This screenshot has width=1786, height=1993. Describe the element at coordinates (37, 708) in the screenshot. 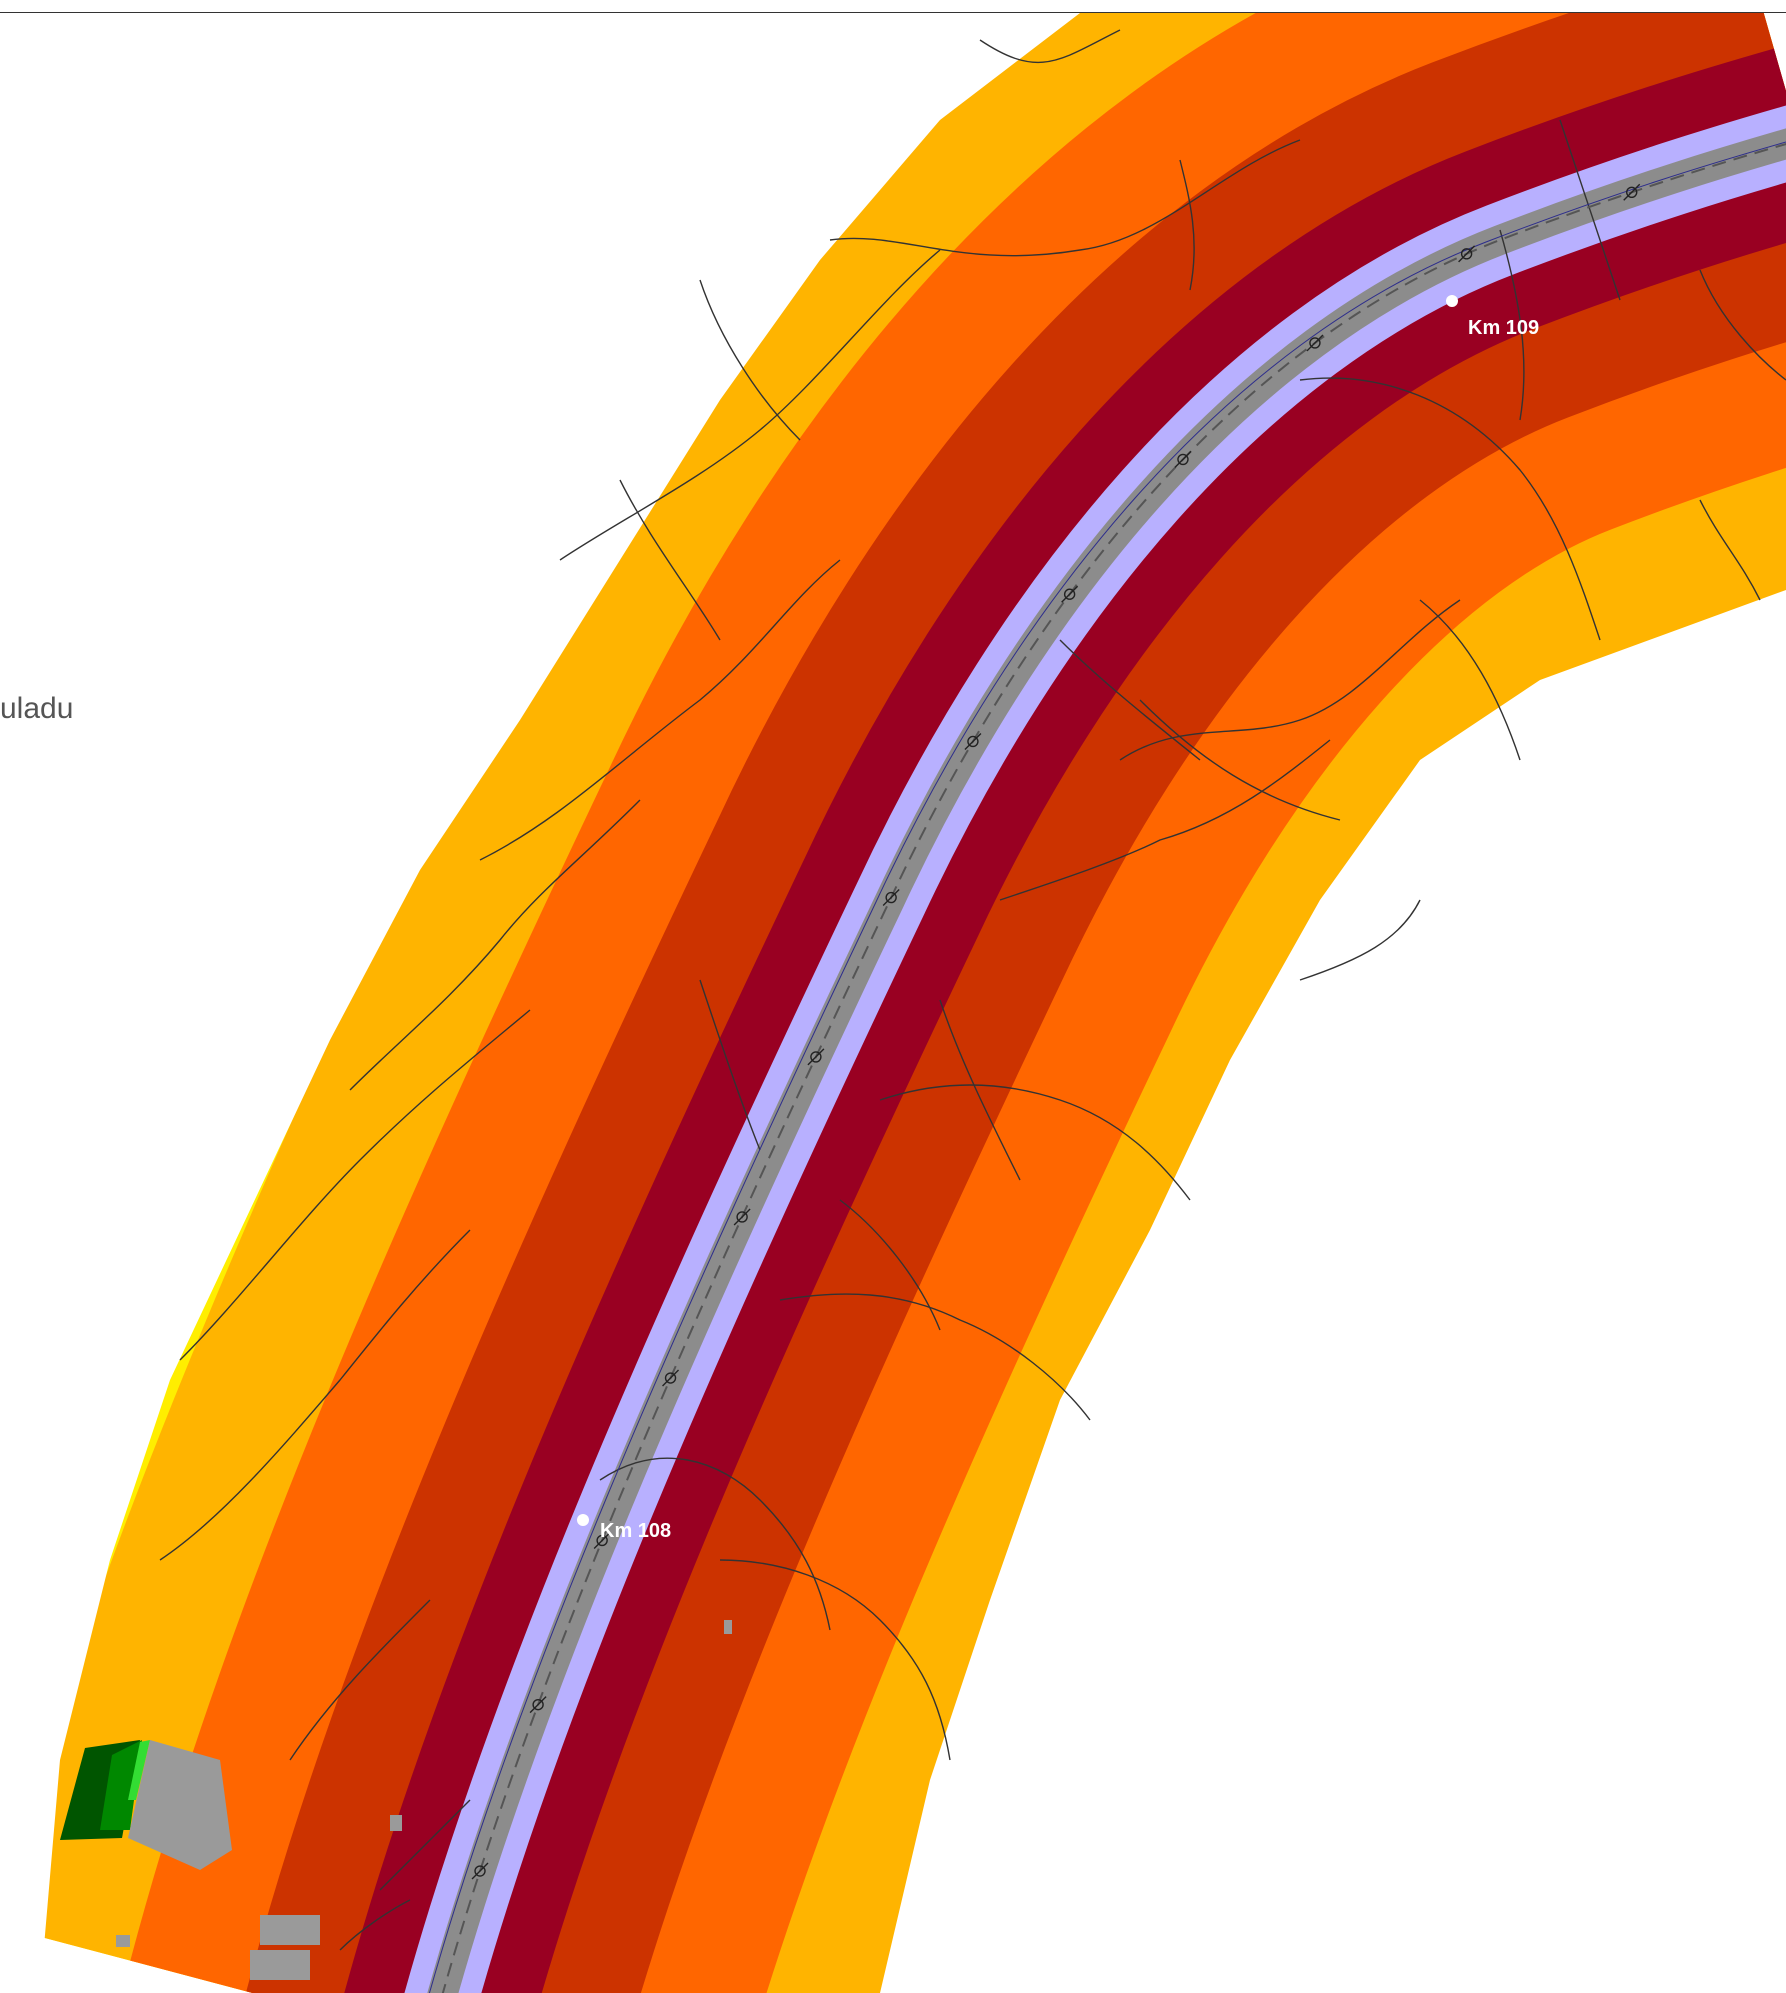

I see `legend-text-fragment: uladu` at that location.